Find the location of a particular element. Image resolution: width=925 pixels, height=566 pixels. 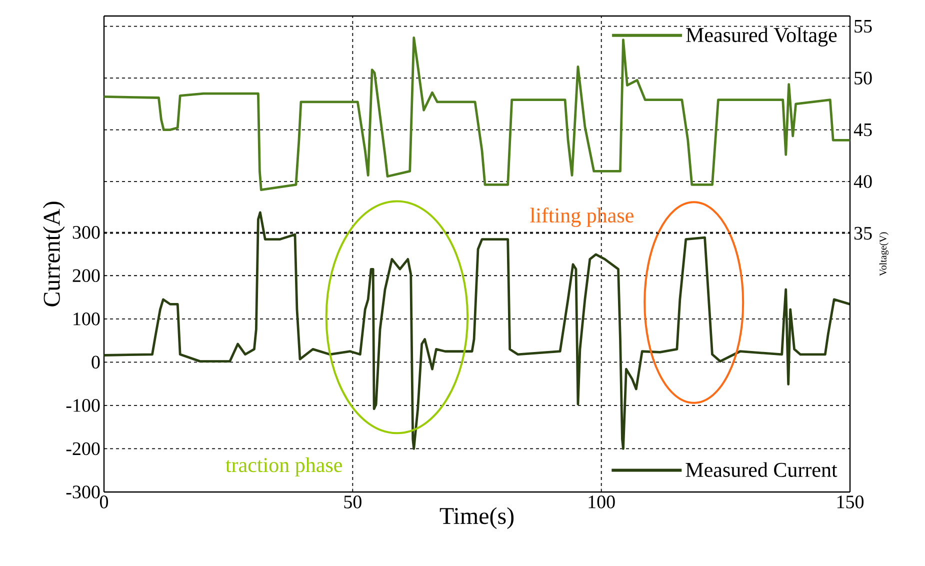

legend-label: Measured Current is located at coordinates (762, 469).